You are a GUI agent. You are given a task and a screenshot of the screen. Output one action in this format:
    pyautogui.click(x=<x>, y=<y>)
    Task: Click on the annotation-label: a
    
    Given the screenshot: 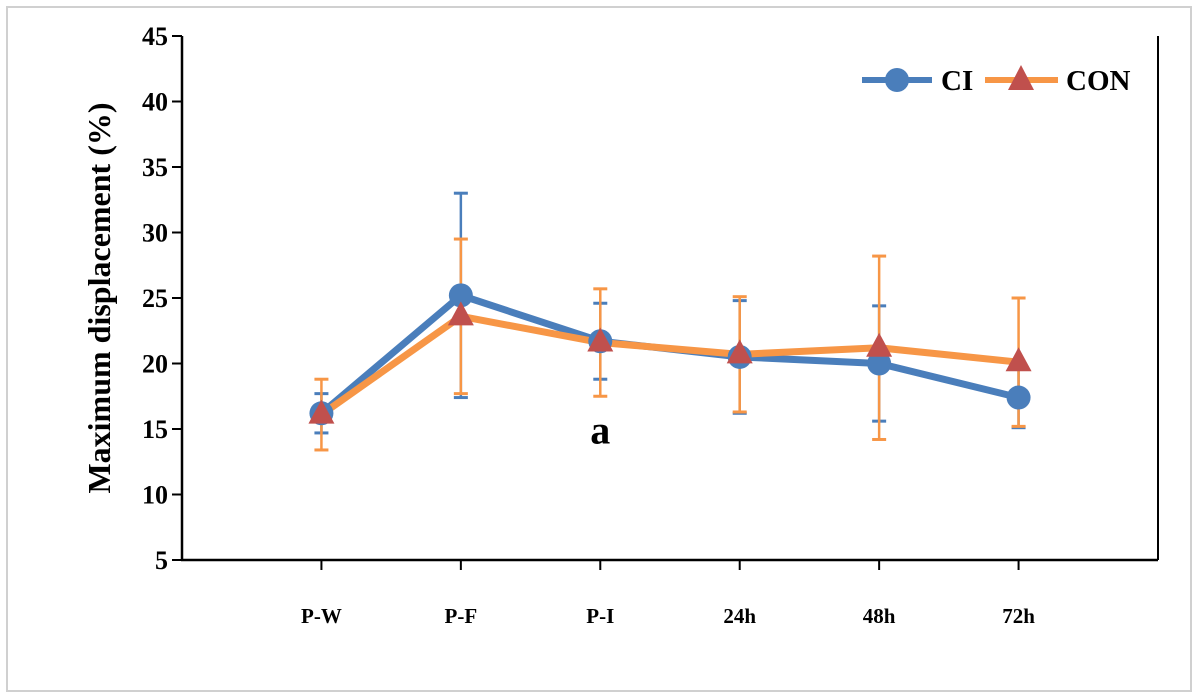 What is the action you would take?
    pyautogui.click(x=600, y=430)
    